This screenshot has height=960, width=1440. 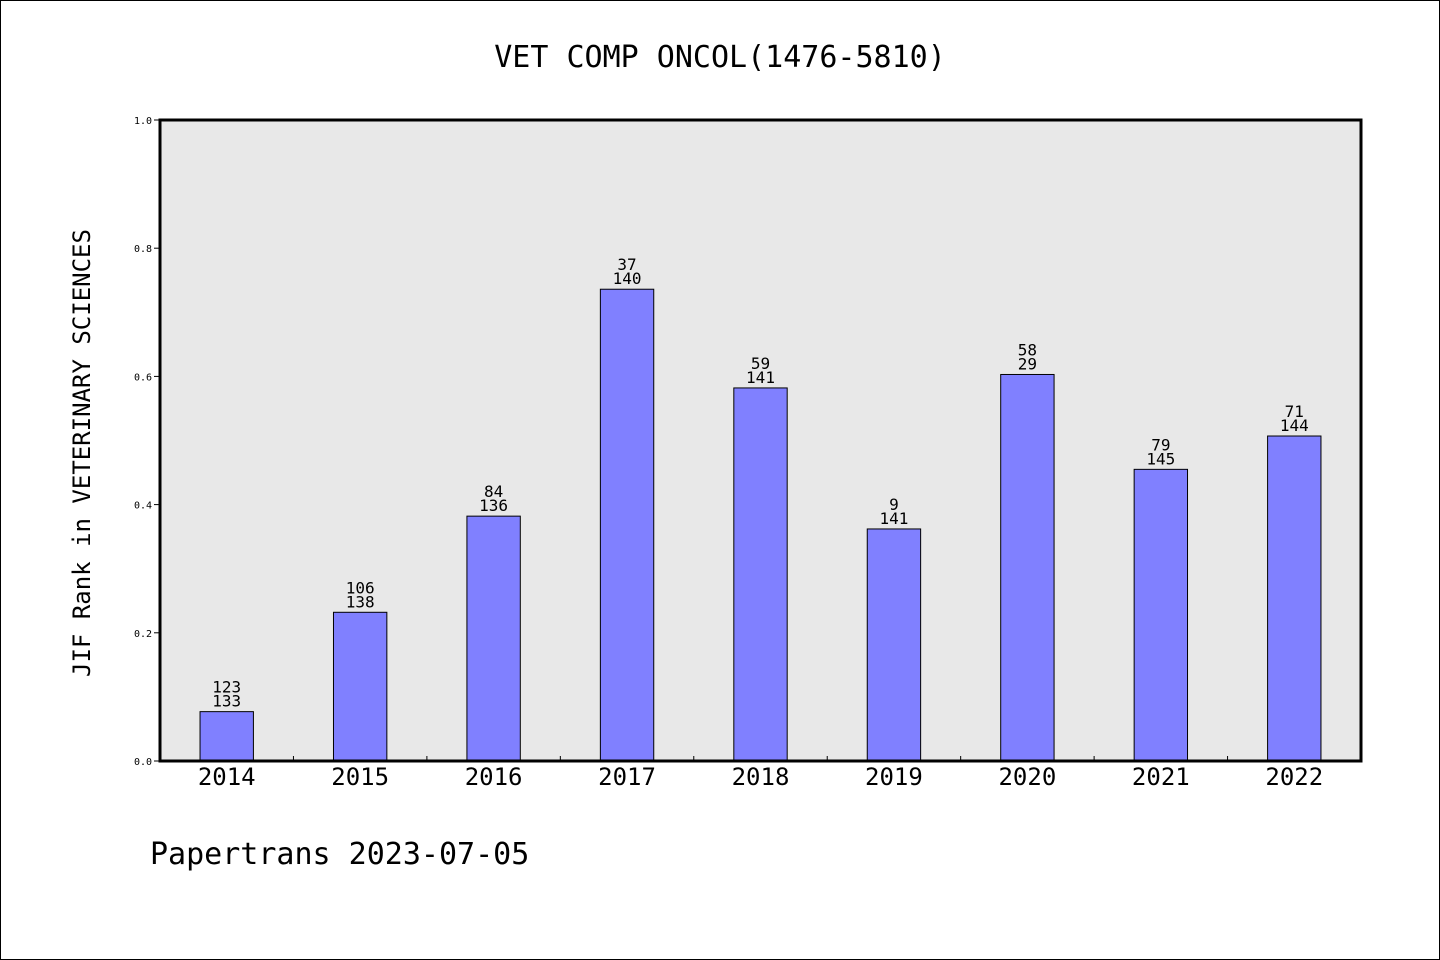 What do you see at coordinates (360, 587) in the screenshot?
I see `rank-label: 106` at bounding box center [360, 587].